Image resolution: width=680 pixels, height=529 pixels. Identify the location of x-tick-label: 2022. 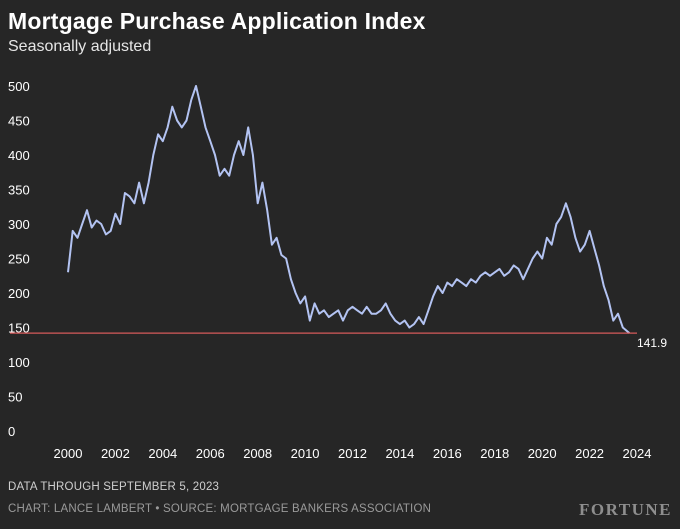
(589, 453).